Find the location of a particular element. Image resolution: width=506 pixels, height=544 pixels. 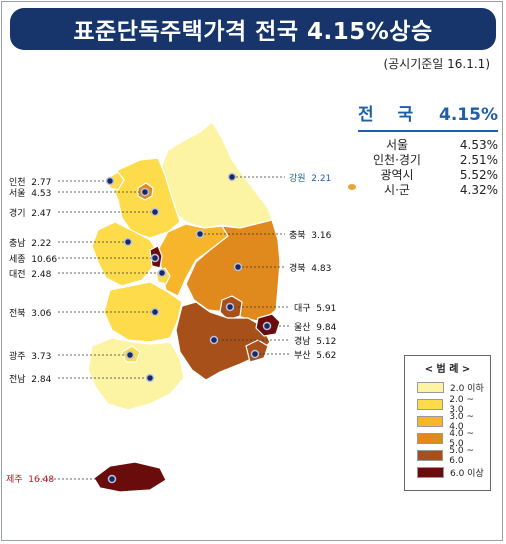

region-value: 2.47 is located at coordinates (41, 214).